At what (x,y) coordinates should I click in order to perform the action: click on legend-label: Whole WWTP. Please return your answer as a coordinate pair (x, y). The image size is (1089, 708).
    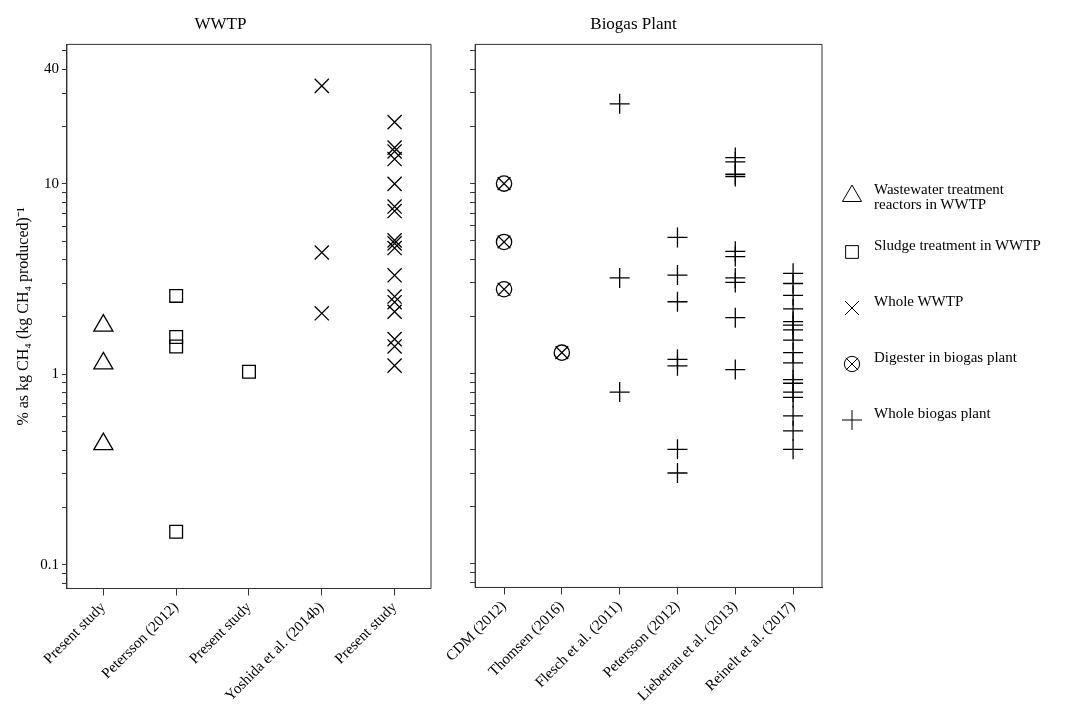
    Looking at the image, I should click on (919, 300).